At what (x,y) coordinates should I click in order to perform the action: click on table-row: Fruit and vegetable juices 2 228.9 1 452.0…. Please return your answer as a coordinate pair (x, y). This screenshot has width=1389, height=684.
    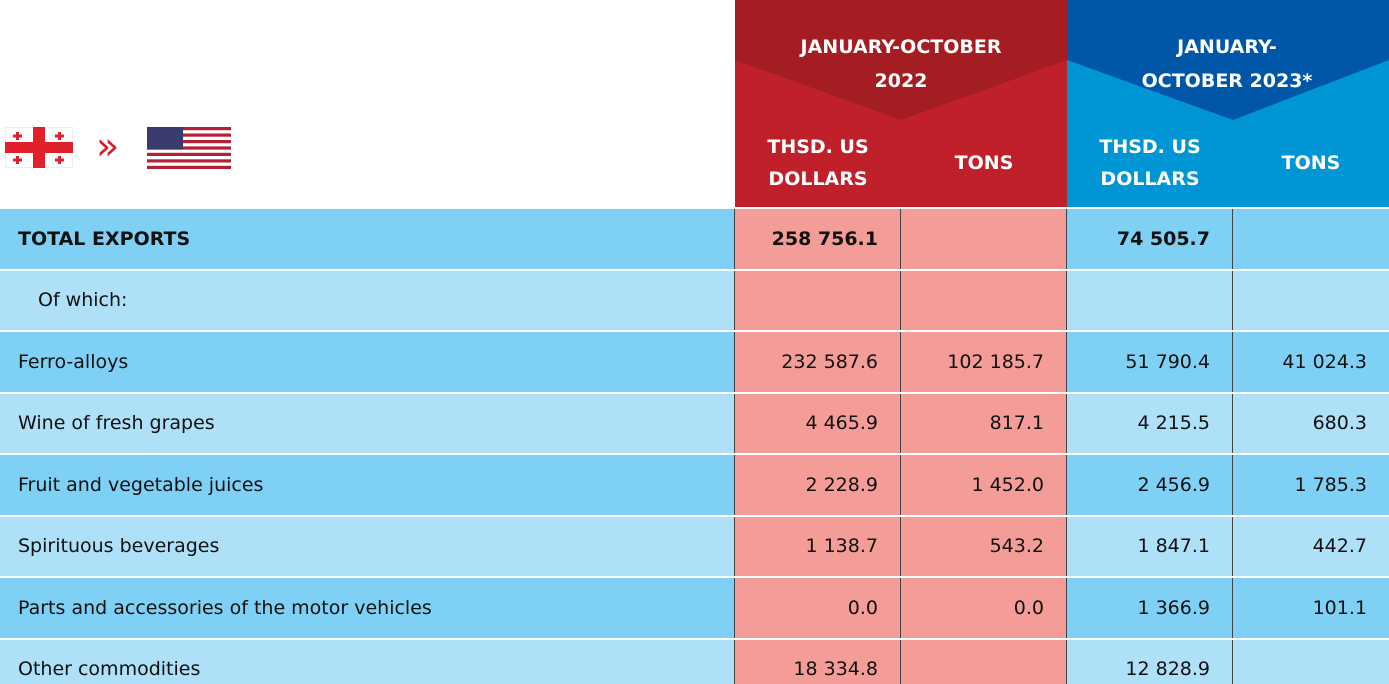
    Looking at the image, I should click on (694, 484).